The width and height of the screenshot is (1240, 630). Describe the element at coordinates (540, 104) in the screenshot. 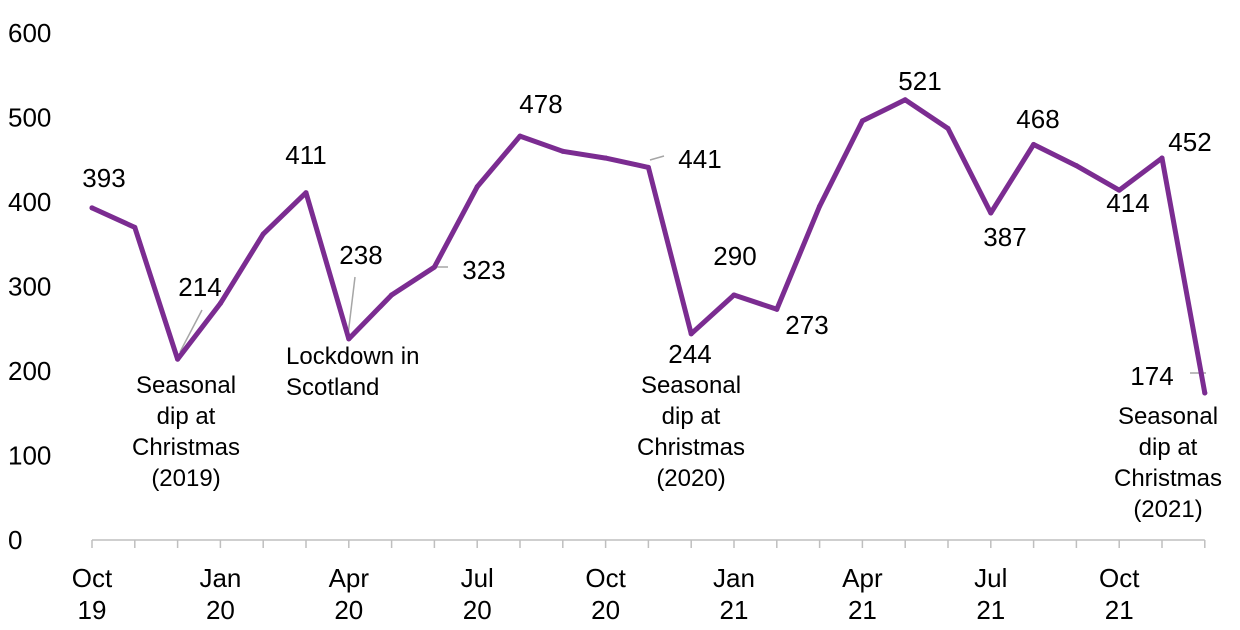

I see `data-label: 478` at that location.